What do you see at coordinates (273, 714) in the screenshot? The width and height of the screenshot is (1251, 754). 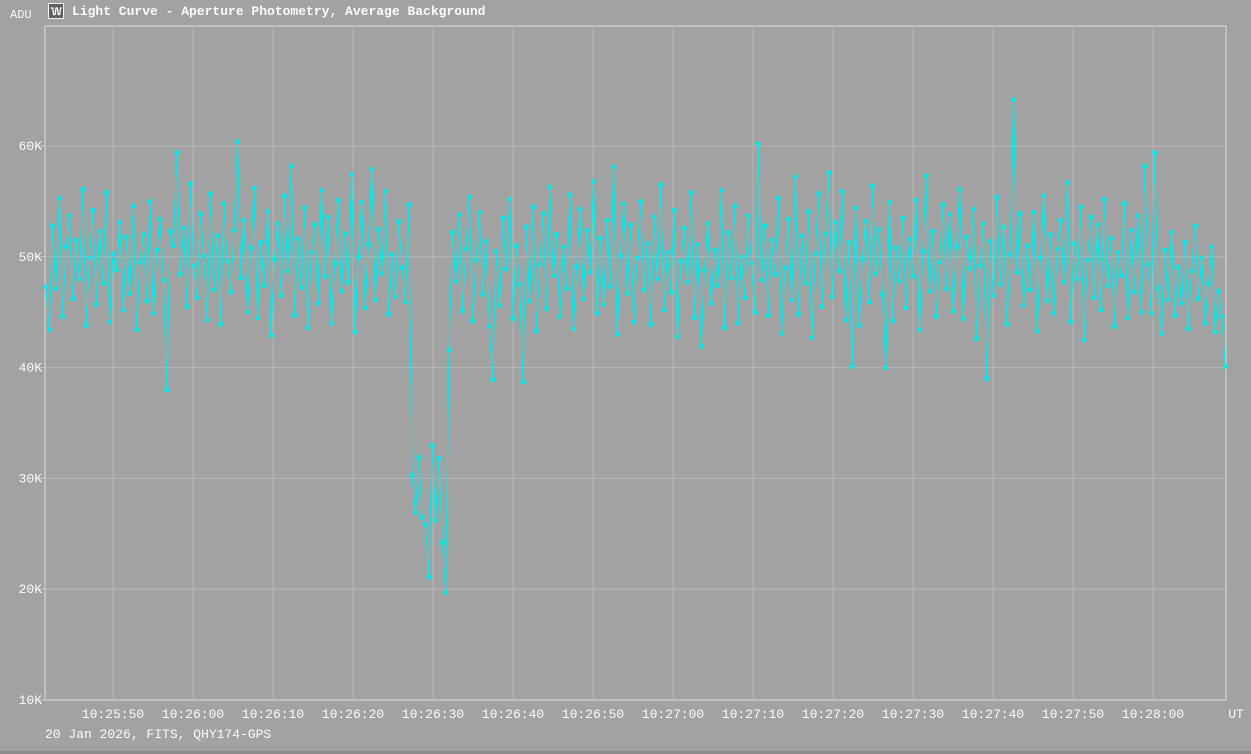 I see `x-tick-label: 10:26:10` at bounding box center [273, 714].